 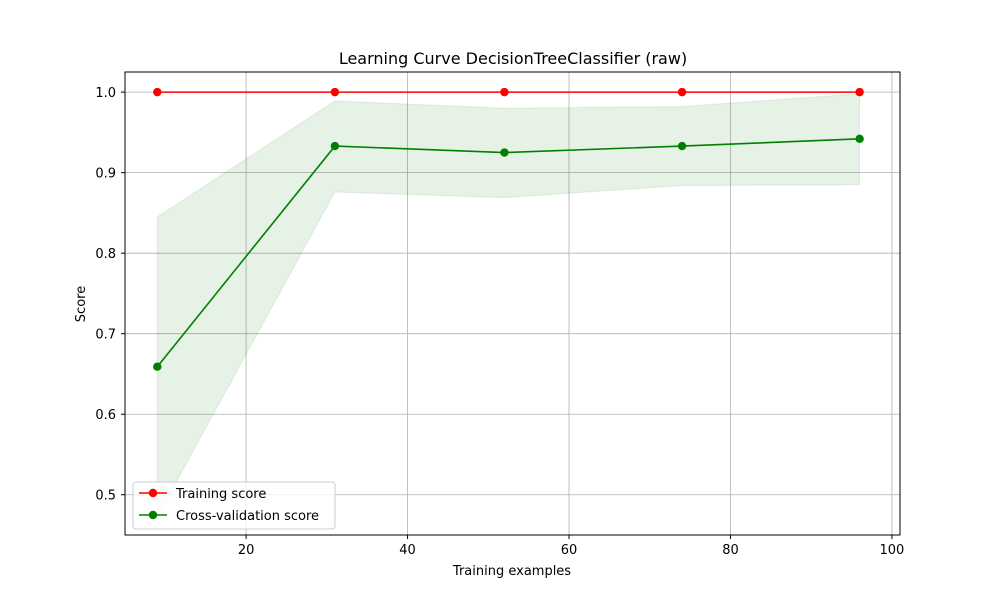 I want to click on legend: Training score Cross-validation score, so click(x=234, y=505).